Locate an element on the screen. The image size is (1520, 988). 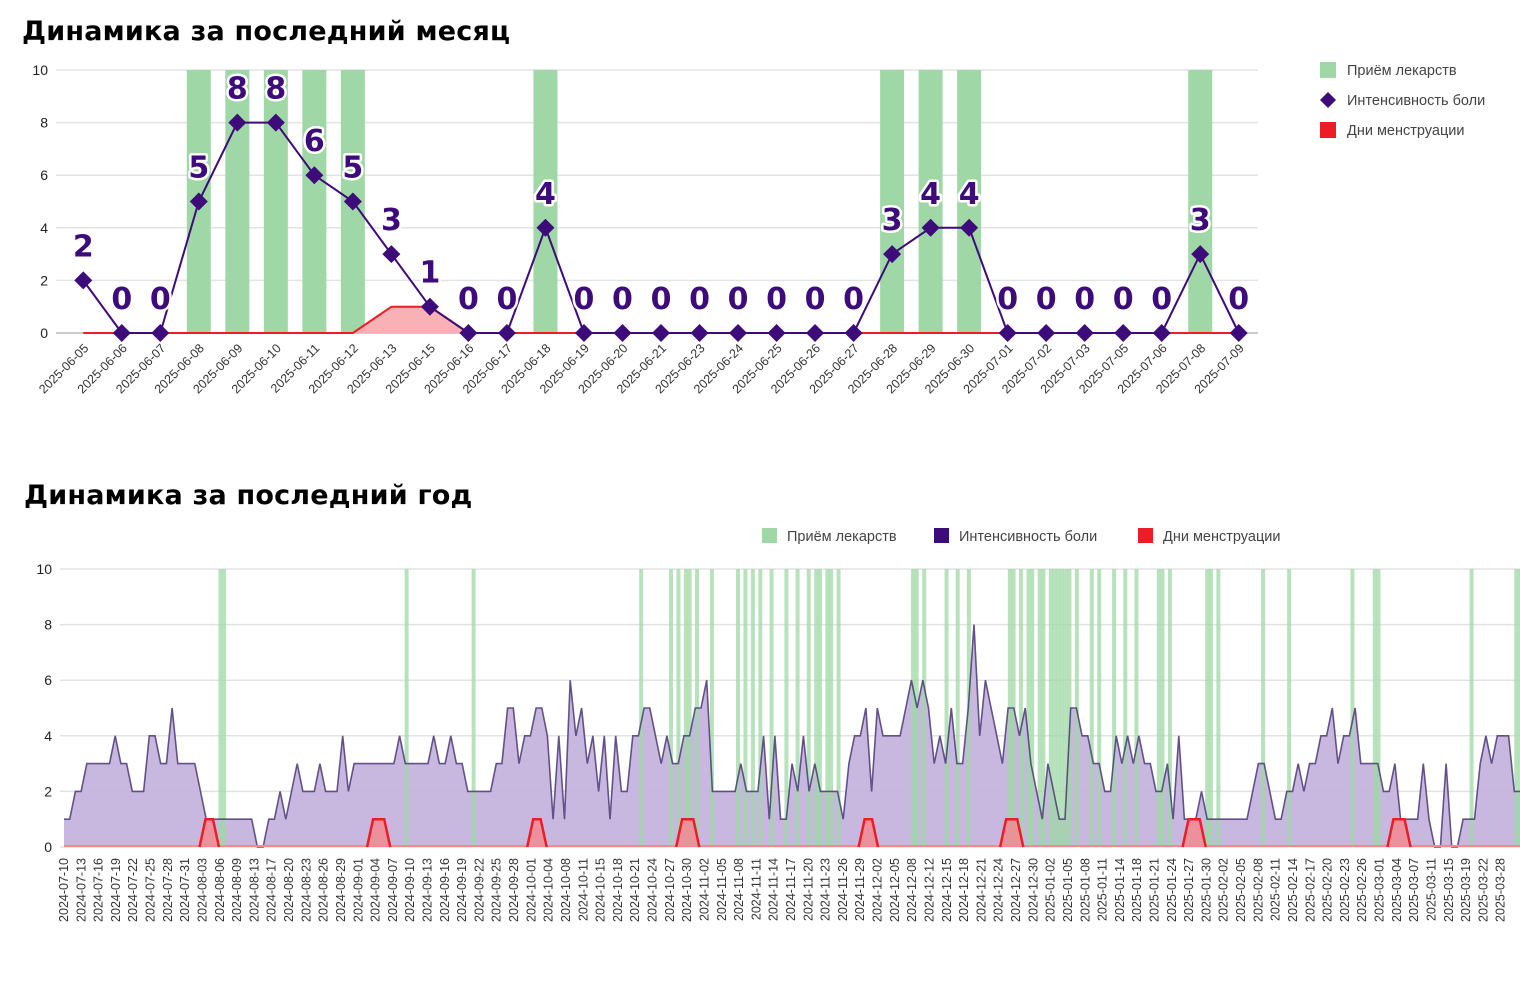
x-tick-label: 2024-11-14 is located at coordinates (774, 889).